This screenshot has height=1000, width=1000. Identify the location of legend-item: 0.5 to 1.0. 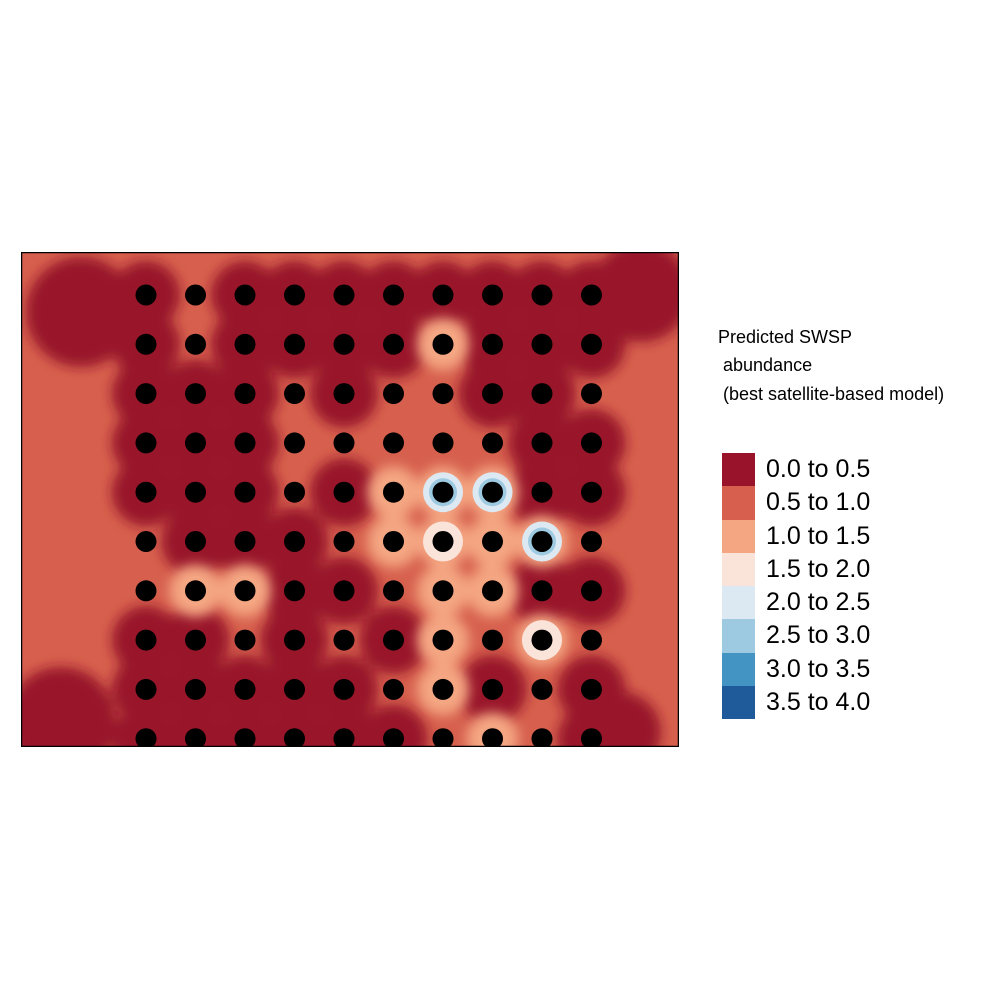
(842, 503).